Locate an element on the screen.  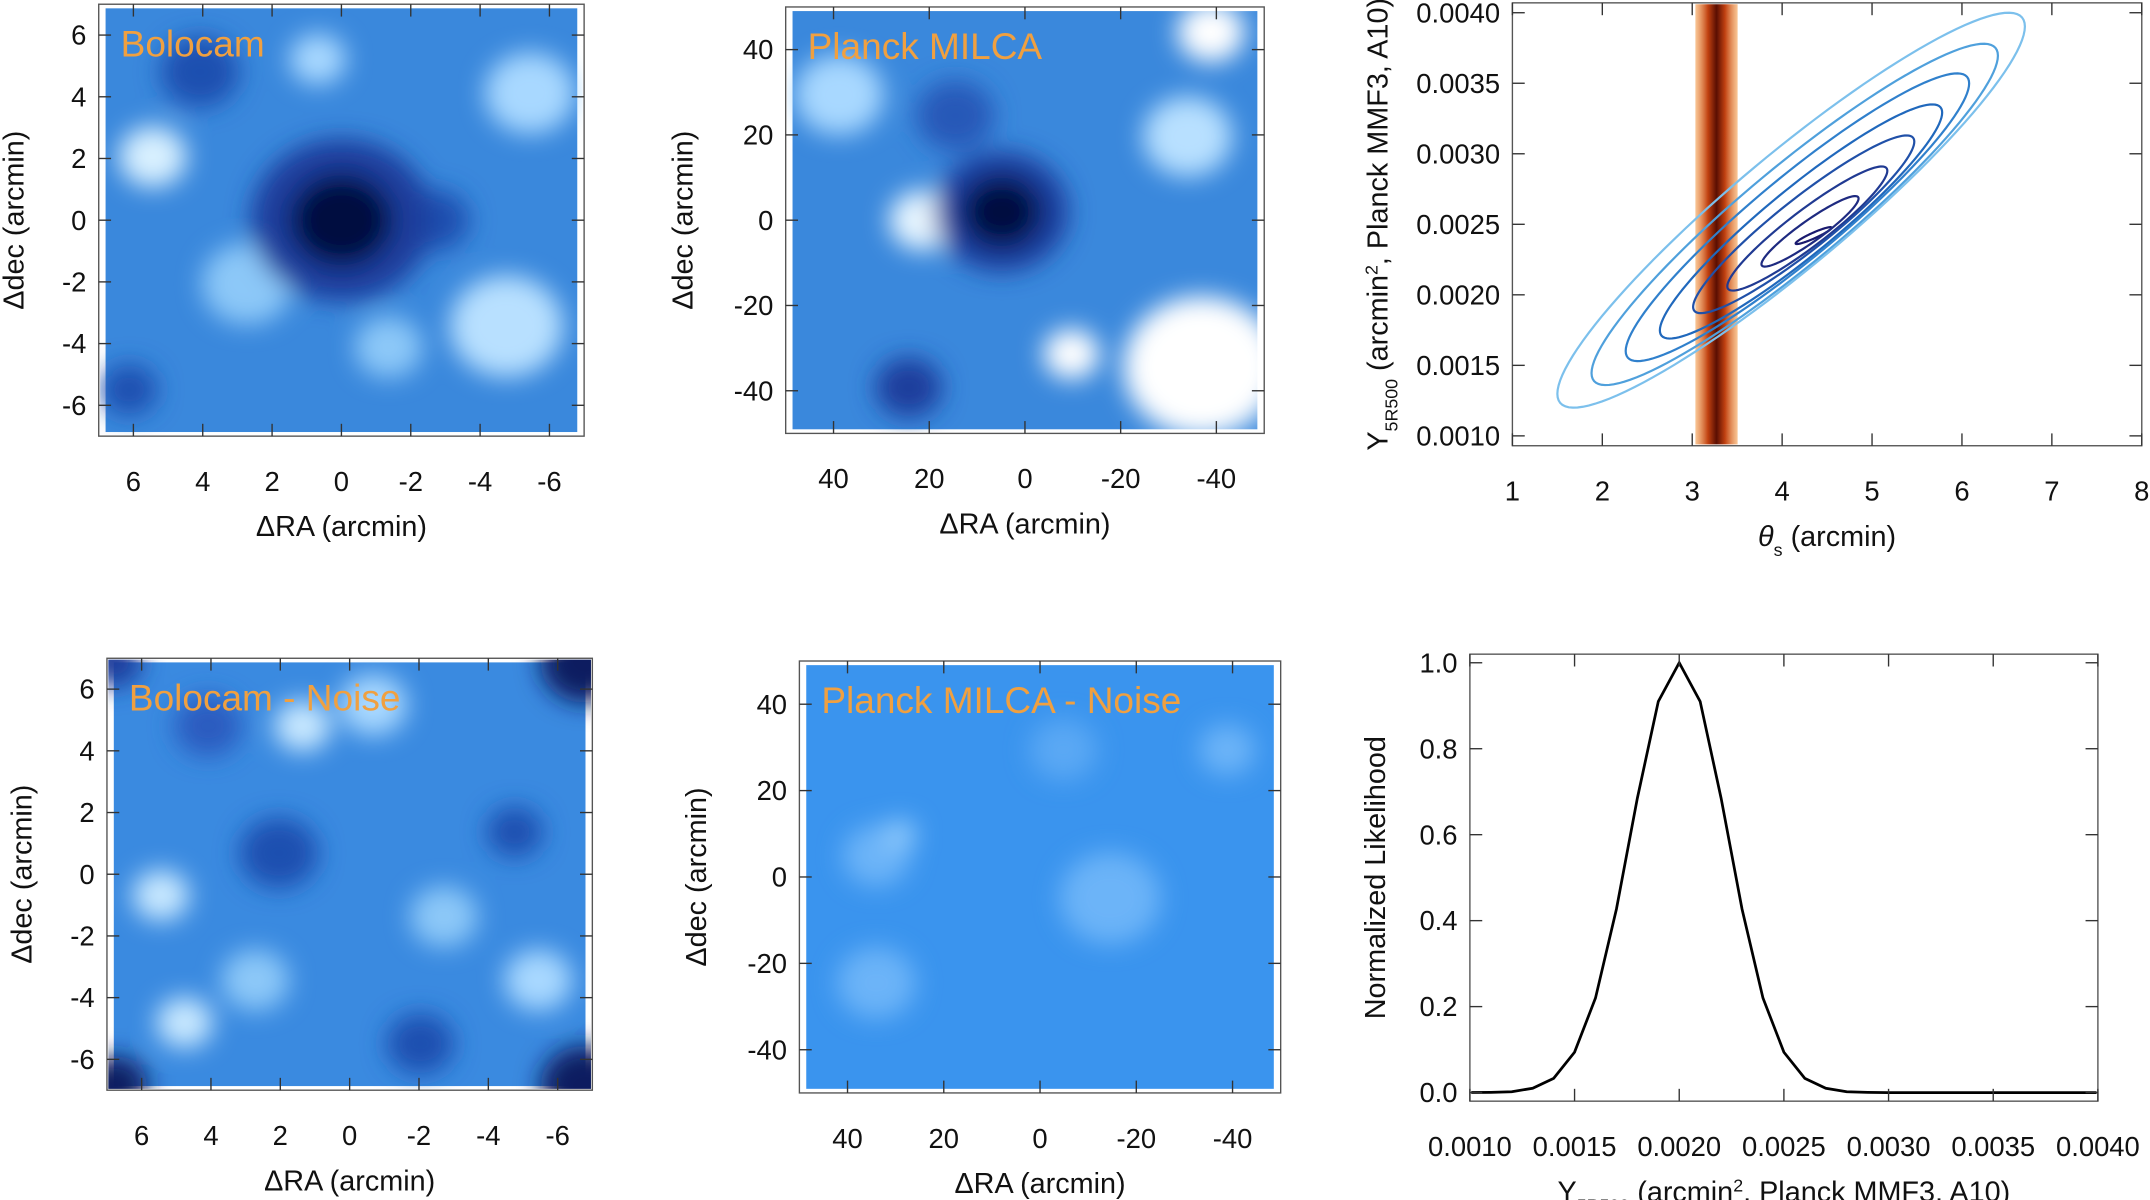
label-part: (arcmin) is located at coordinates (1840, 537).